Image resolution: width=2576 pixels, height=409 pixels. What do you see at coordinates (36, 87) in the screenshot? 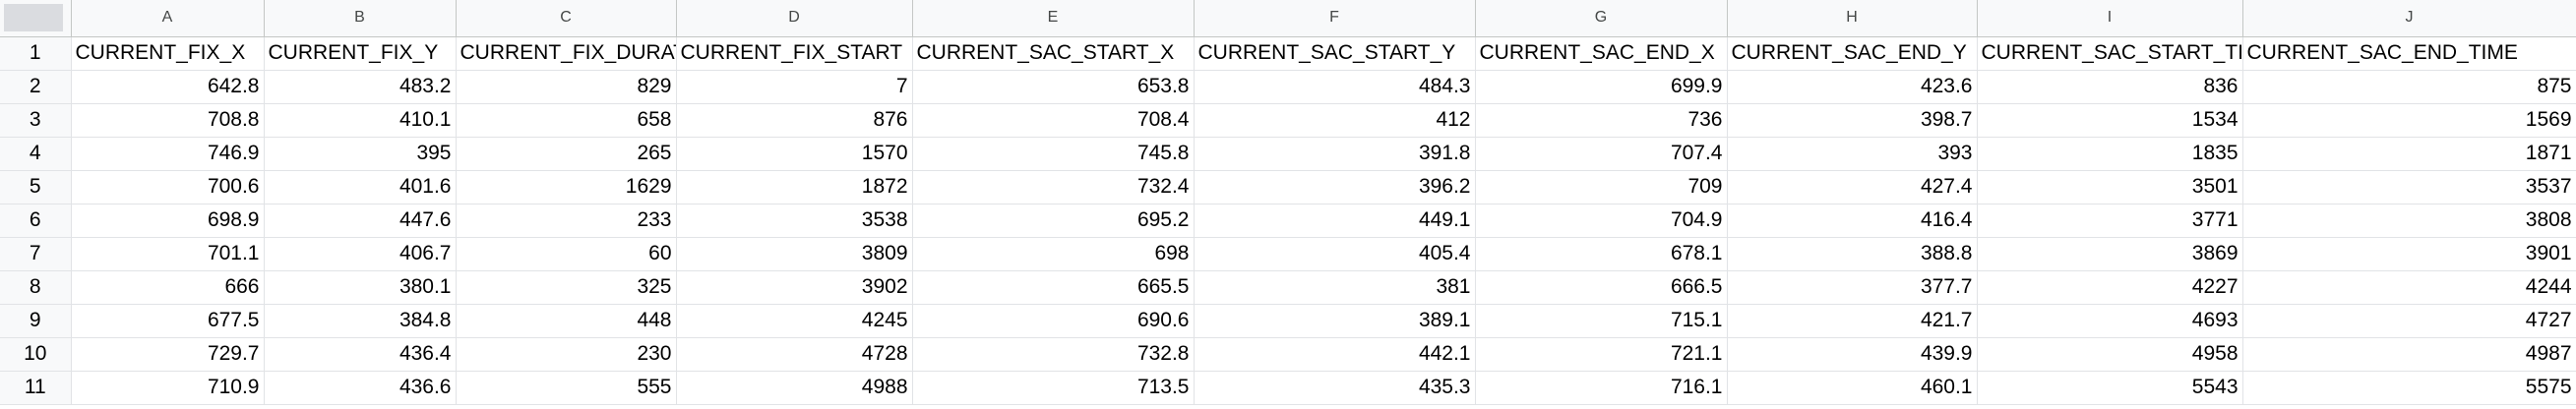
I see `row-header: 2` at bounding box center [36, 87].